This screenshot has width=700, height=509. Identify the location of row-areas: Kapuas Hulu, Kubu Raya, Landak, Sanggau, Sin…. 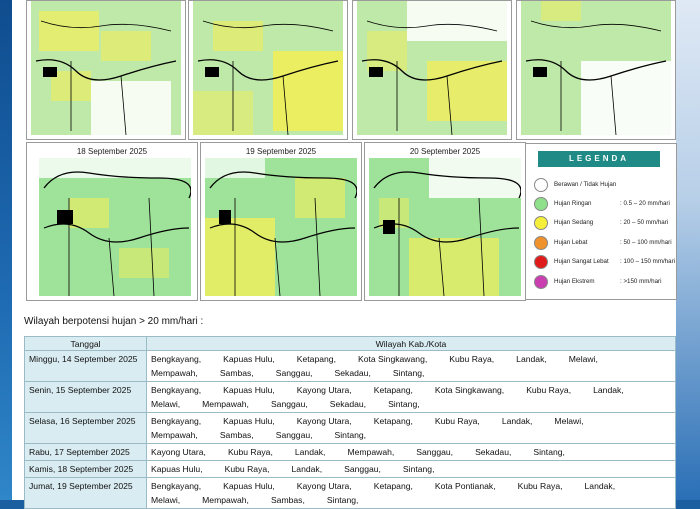
(411, 469).